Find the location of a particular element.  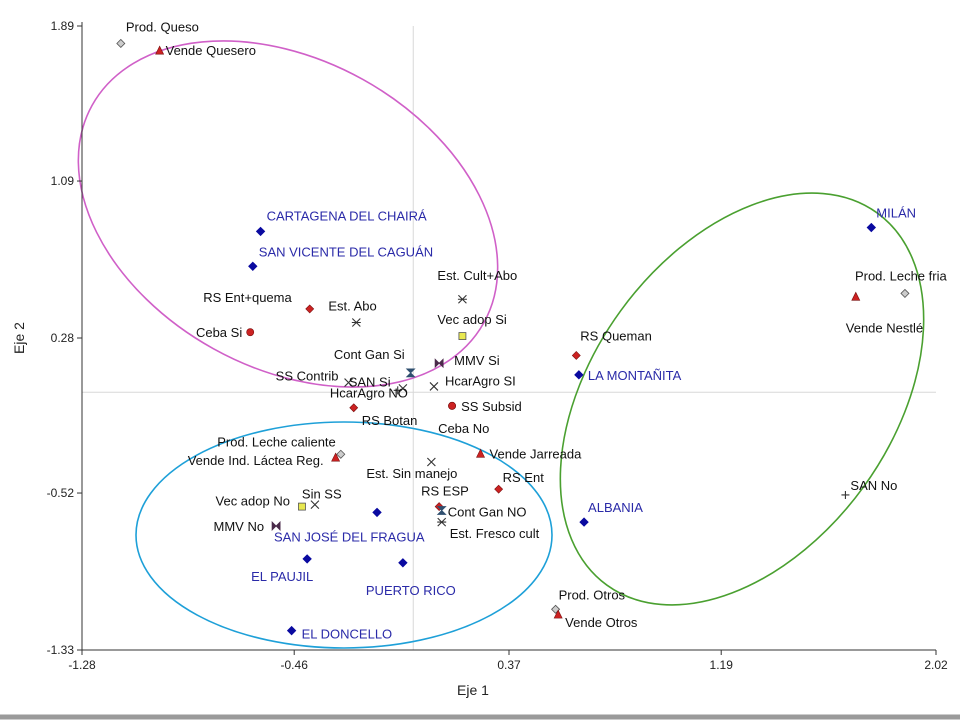

point-label: Prod. Queso is located at coordinates (162, 26).